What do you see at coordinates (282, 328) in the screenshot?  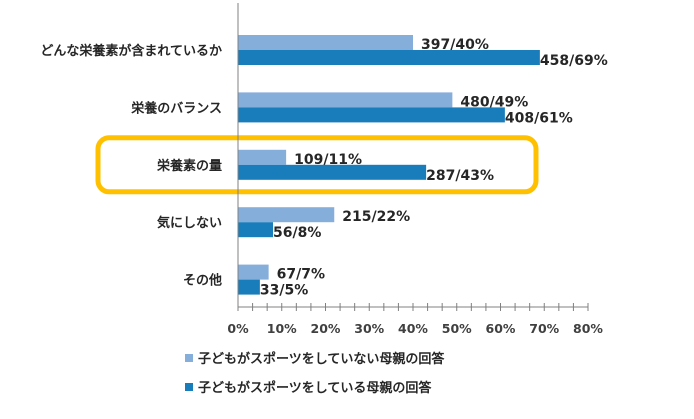 I see `x-tick-label: 10%` at bounding box center [282, 328].